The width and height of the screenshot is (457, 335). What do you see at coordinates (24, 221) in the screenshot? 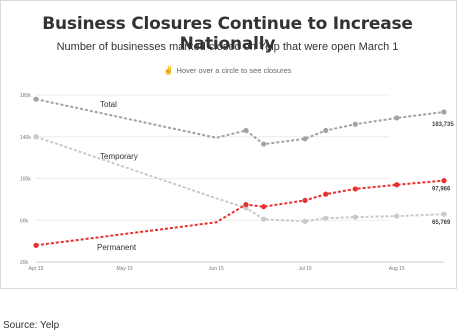
I see `y-tick-label: 60k` at bounding box center [24, 221].